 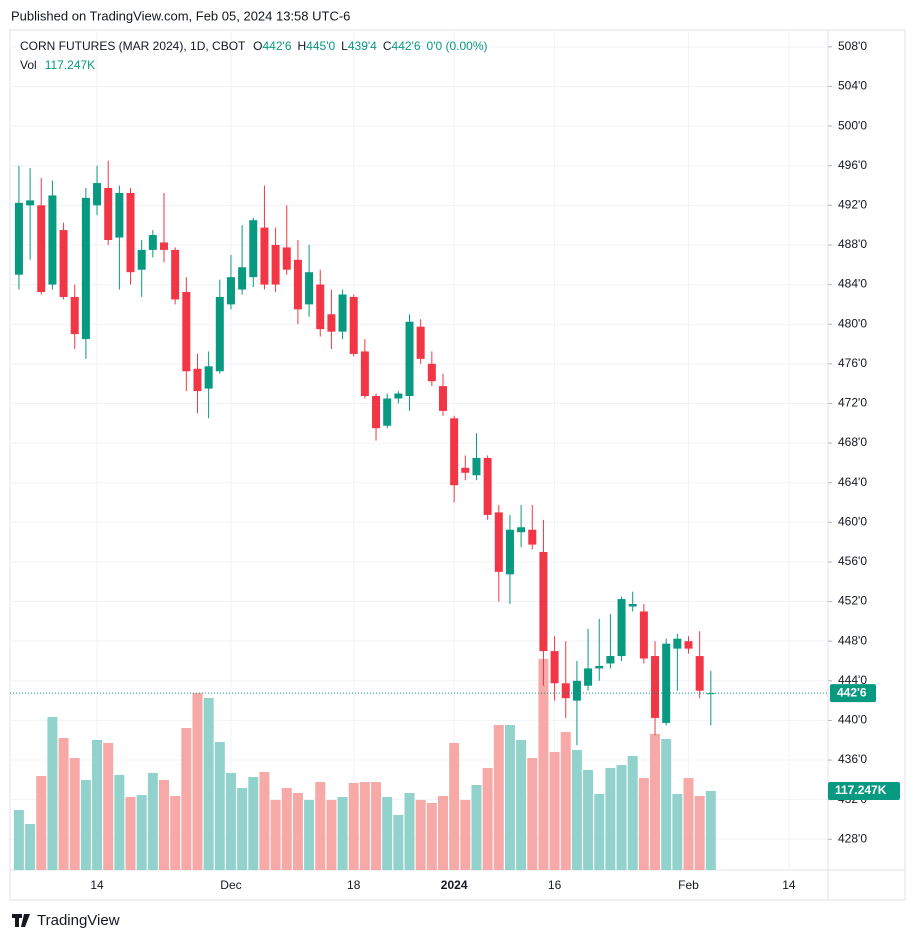 I want to click on y-tick-label: 436'0, so click(x=852, y=759).